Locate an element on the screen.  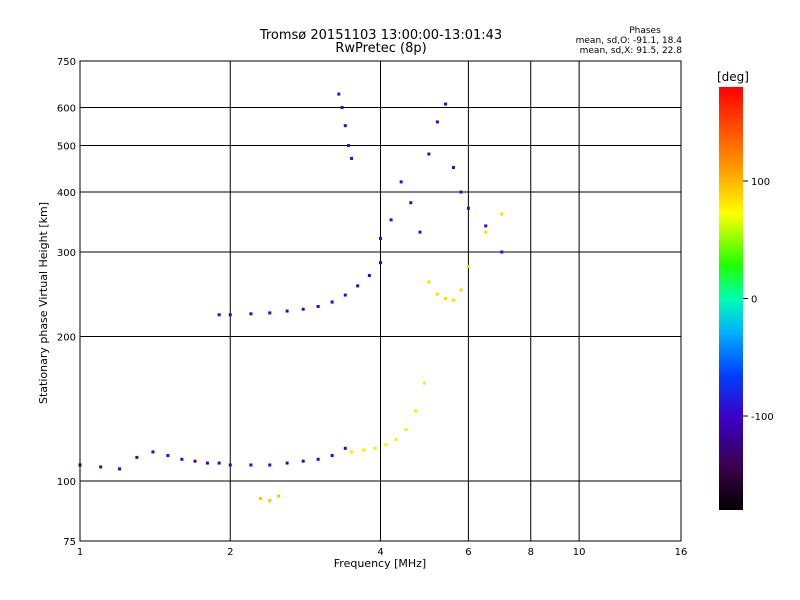
x-tick-label: 6 is located at coordinates (468, 552).